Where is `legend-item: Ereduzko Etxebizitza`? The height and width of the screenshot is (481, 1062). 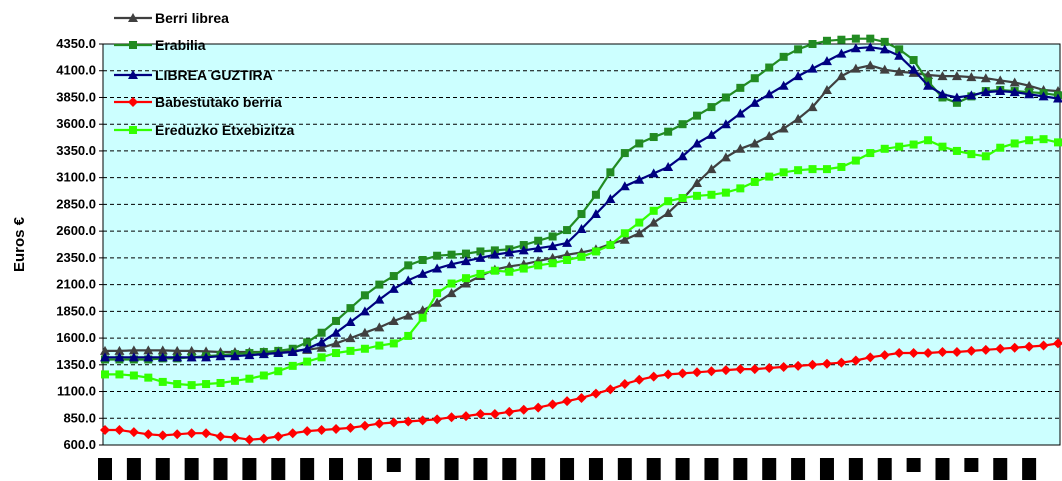
legend-item: Ereduzko Etxebizitza is located at coordinates (204, 130).